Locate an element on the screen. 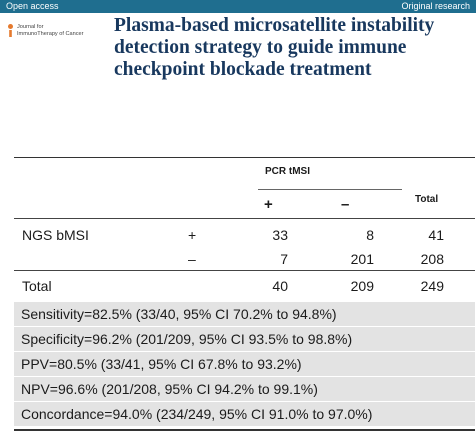  journal-logo-icon is located at coordinates (10, 30).